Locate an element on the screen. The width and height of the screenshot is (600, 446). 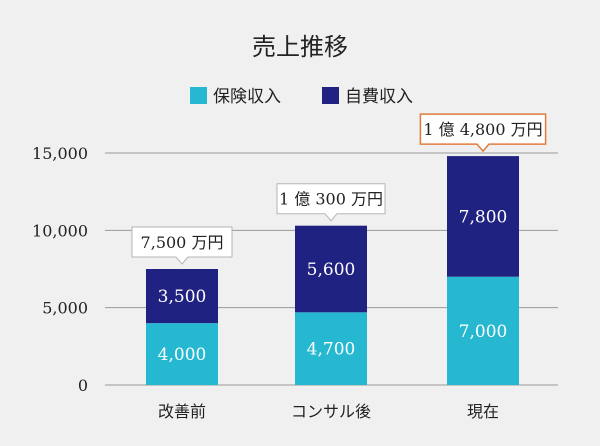
y-tick-label: 15,000 is located at coordinates (60, 153).